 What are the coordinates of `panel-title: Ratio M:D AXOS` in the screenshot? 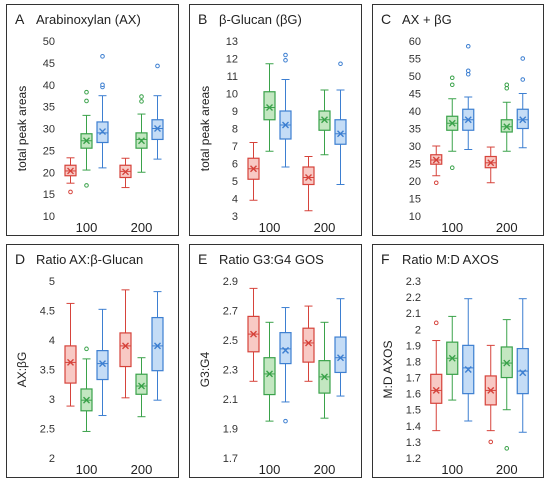 It's located at (450, 259).